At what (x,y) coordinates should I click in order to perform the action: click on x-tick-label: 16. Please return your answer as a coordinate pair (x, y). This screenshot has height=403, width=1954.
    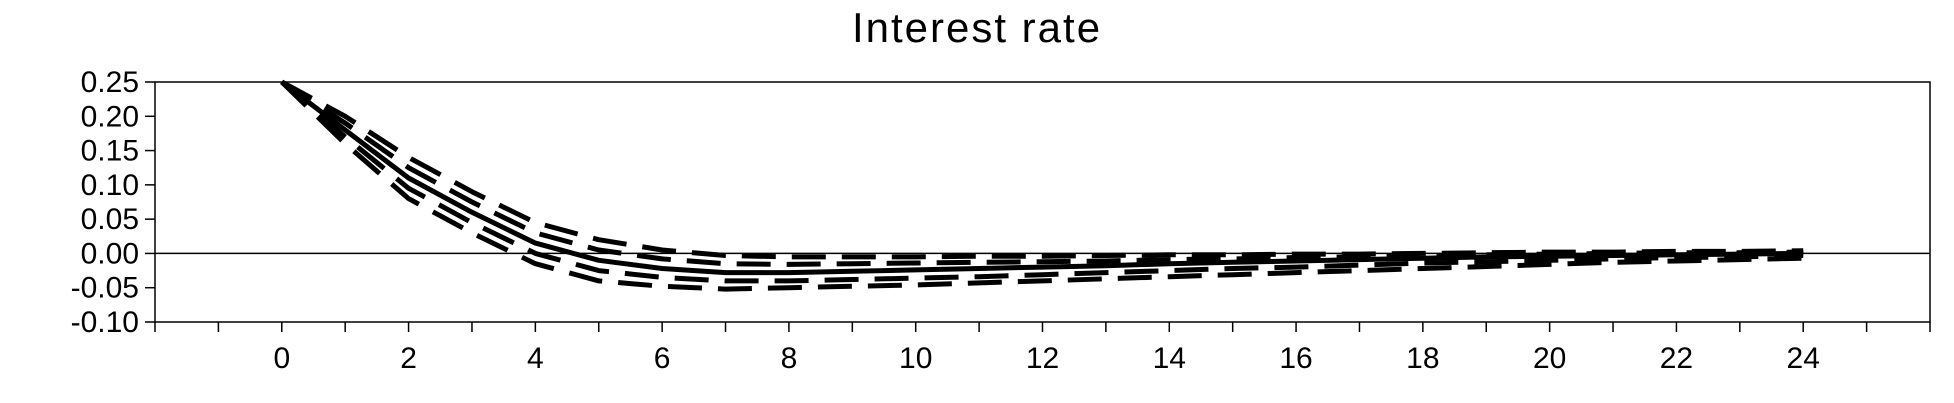
    Looking at the image, I should click on (1295, 358).